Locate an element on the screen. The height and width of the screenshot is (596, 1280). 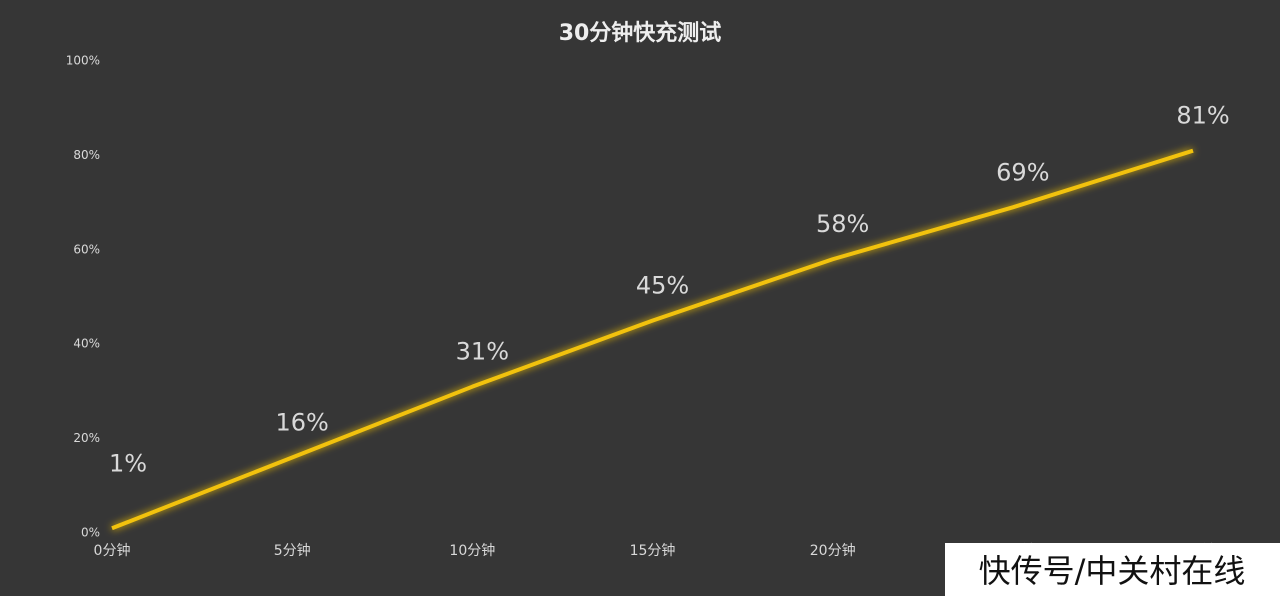
data-label: 45% is located at coordinates (662, 286).